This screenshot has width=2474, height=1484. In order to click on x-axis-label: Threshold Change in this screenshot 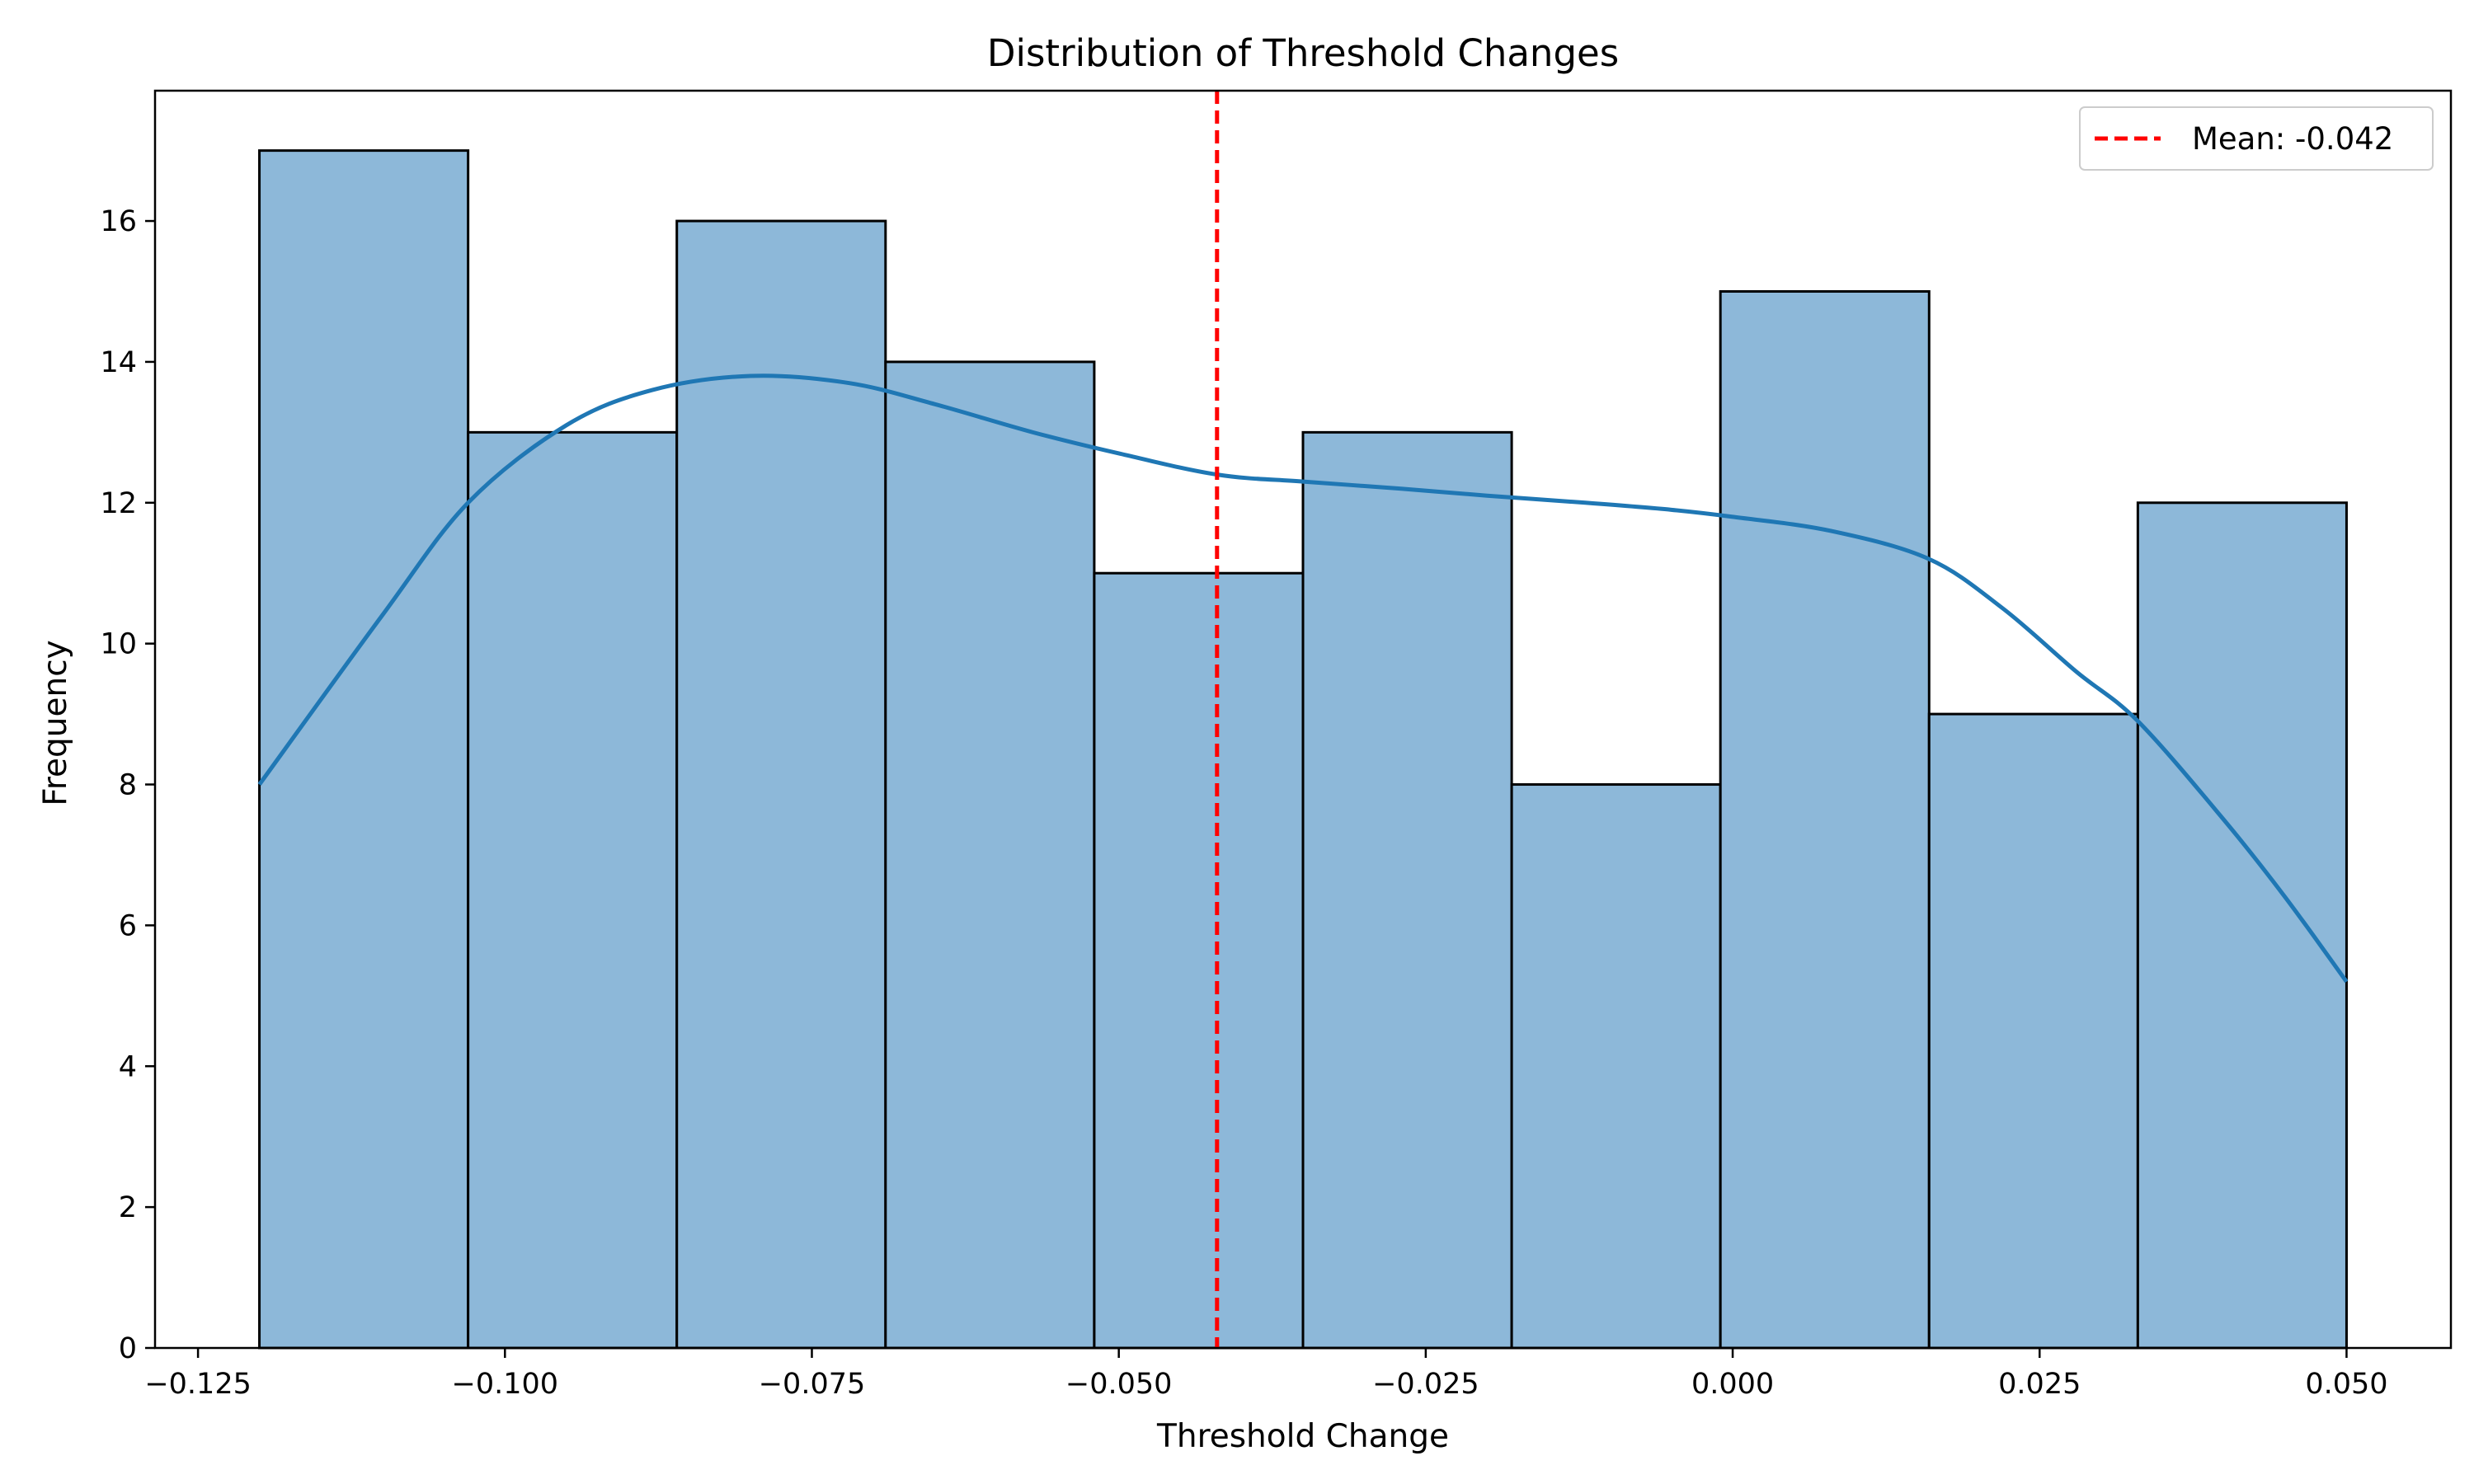, I will do `click(1302, 1436)`.